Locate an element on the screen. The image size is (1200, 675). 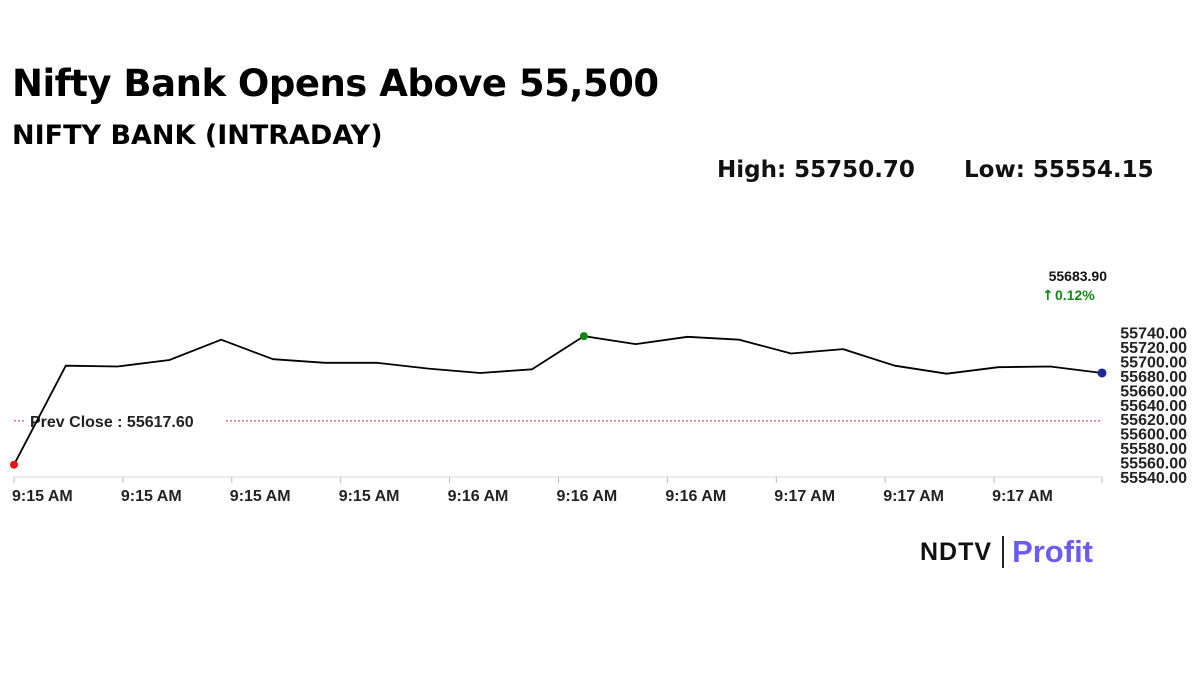
y-tick-label: 55580.00 is located at coordinates (1153, 449).